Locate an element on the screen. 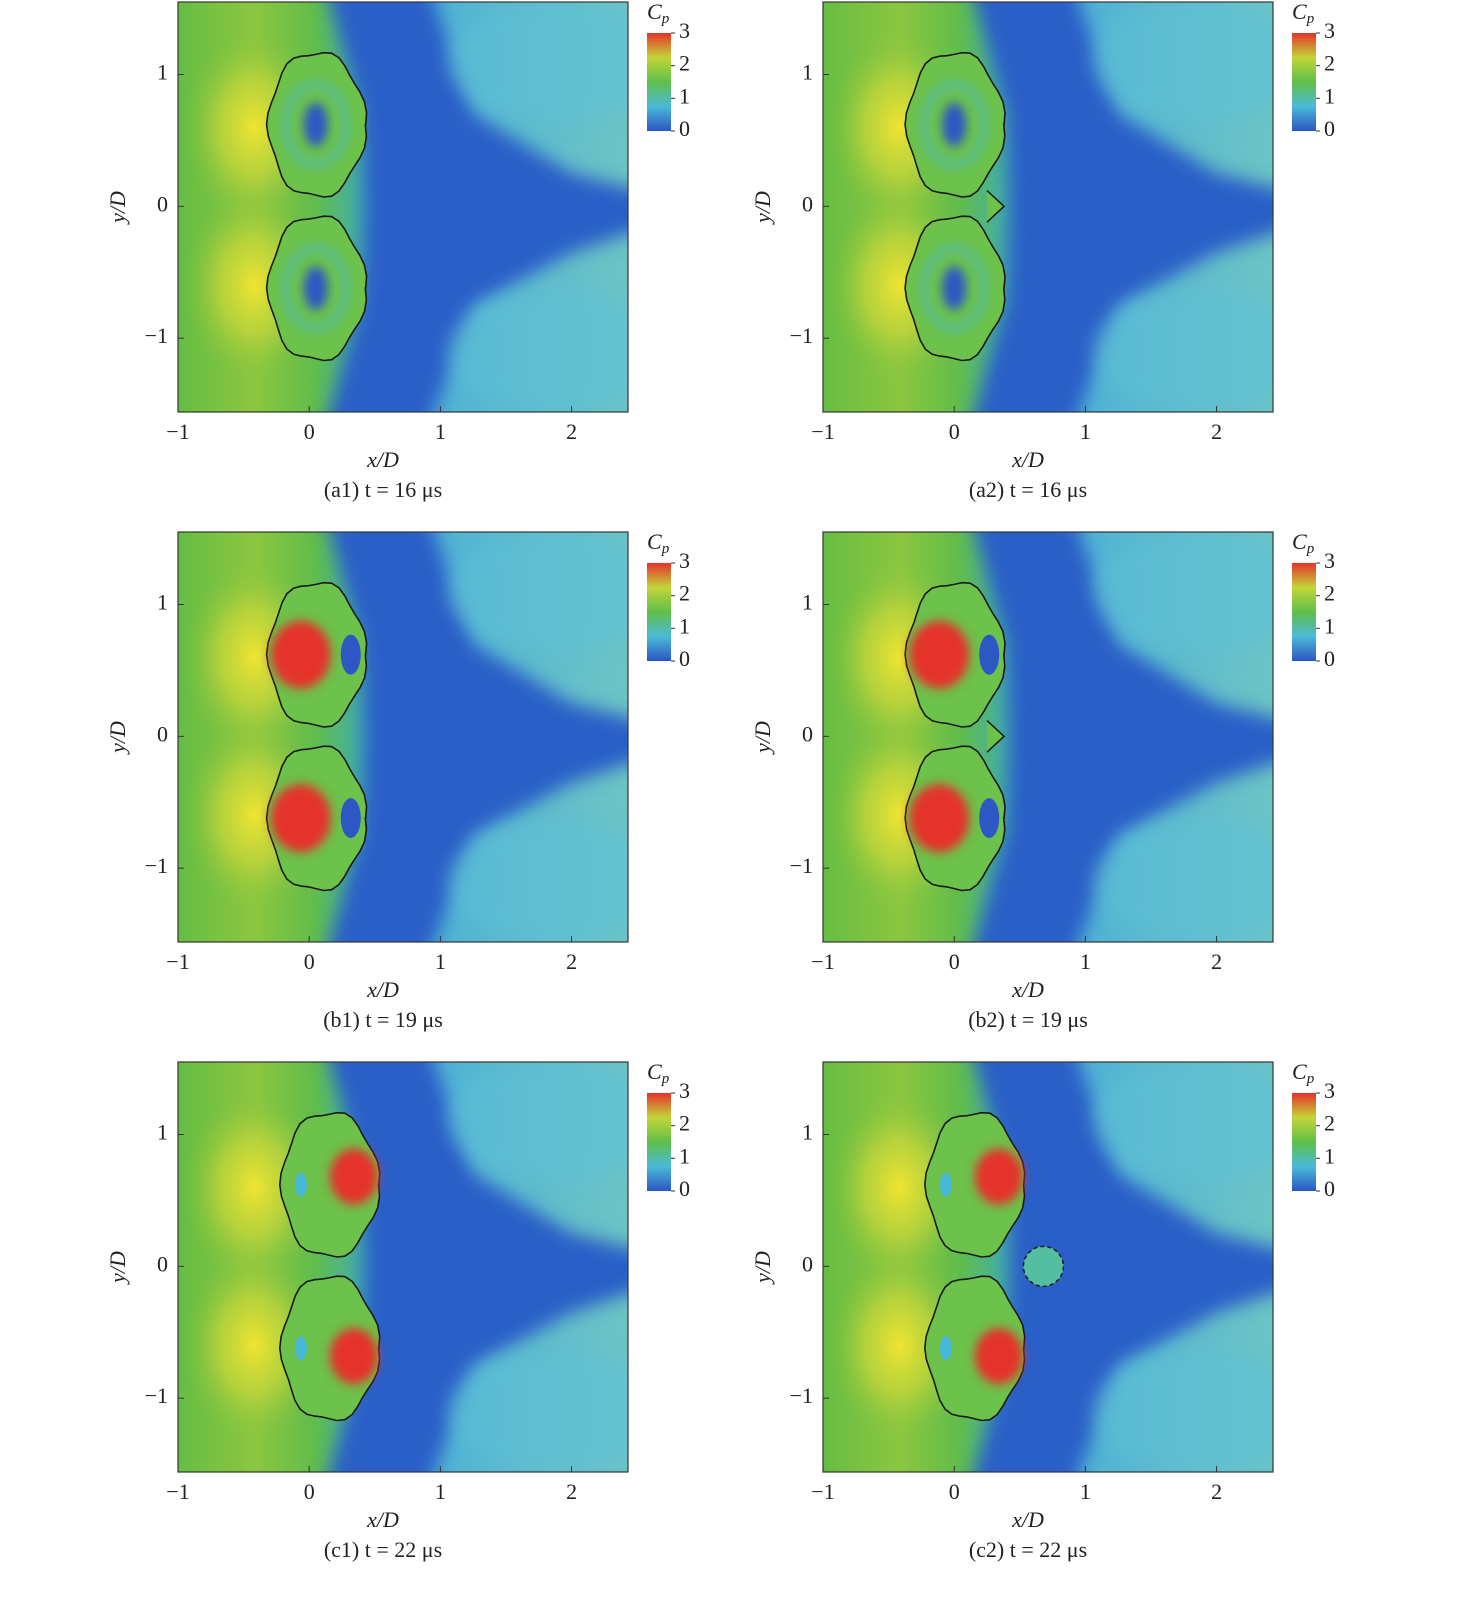 Image resolution: width=1469 pixels, height=1600 pixels. x-axis-label: x/D is located at coordinates (382, 459).